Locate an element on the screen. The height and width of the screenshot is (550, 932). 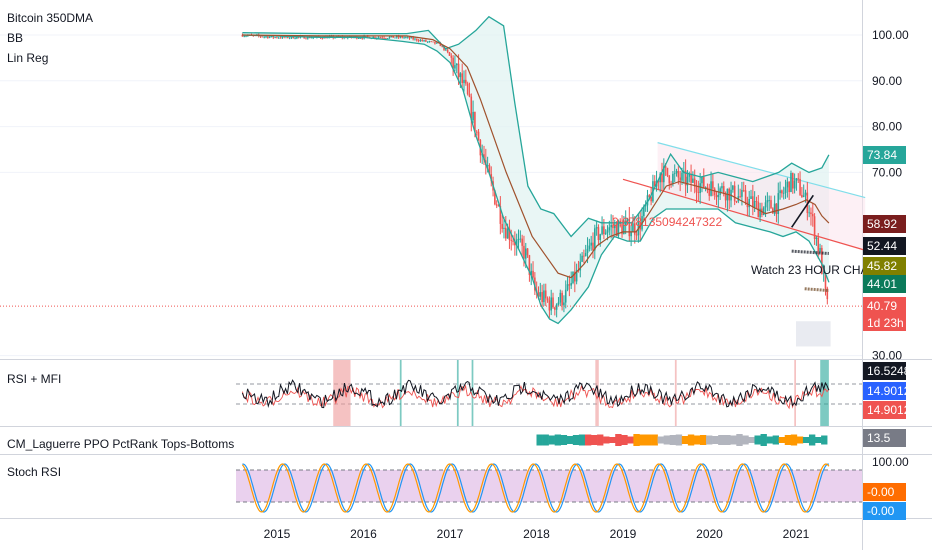
watch-annotation: Watch 23 HOUR CHART is located at coordinates (818, 270).